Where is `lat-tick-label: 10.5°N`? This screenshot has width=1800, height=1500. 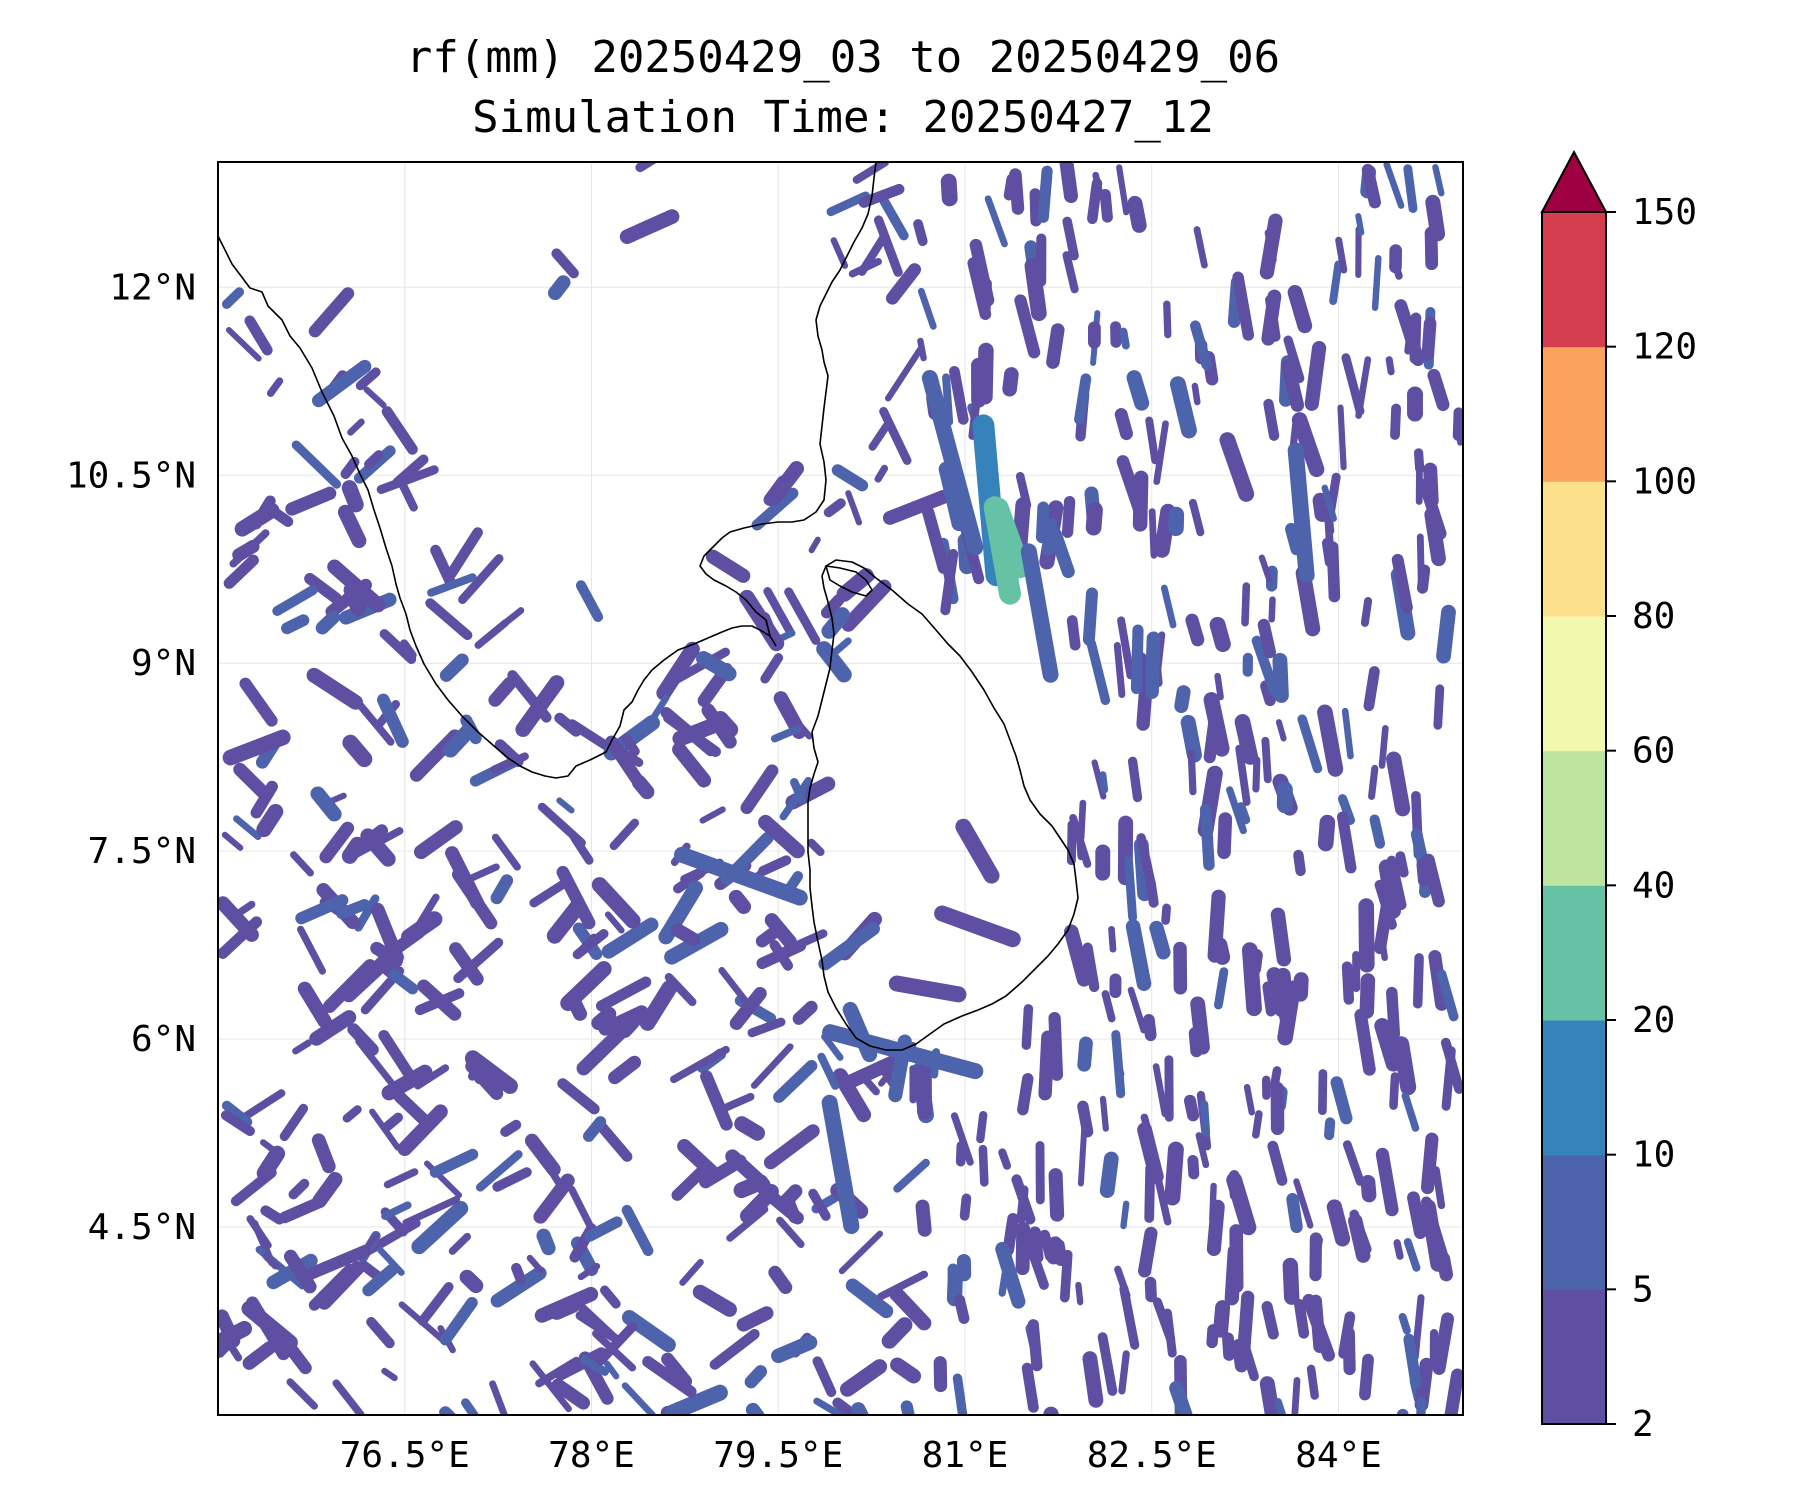 lat-tick-label: 10.5°N is located at coordinates (131, 475).